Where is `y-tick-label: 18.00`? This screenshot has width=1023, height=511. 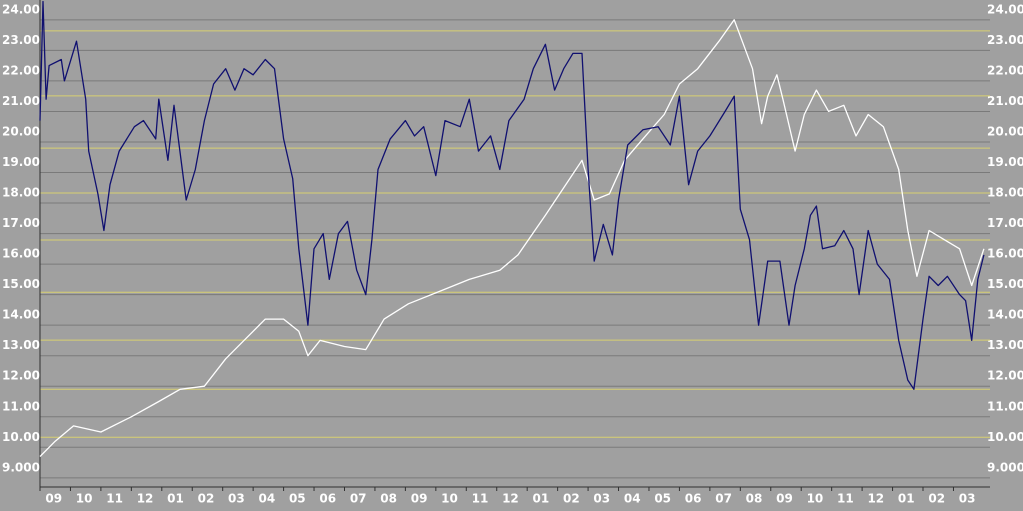 y-tick-label: 18.00 is located at coordinates (21, 193).